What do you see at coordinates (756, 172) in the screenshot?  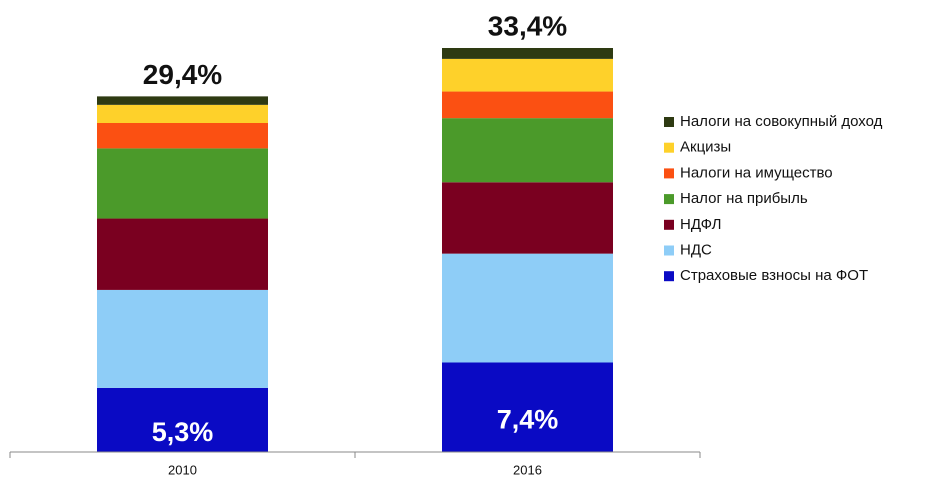 I see `legend-label: Налоги на имущество` at bounding box center [756, 172].